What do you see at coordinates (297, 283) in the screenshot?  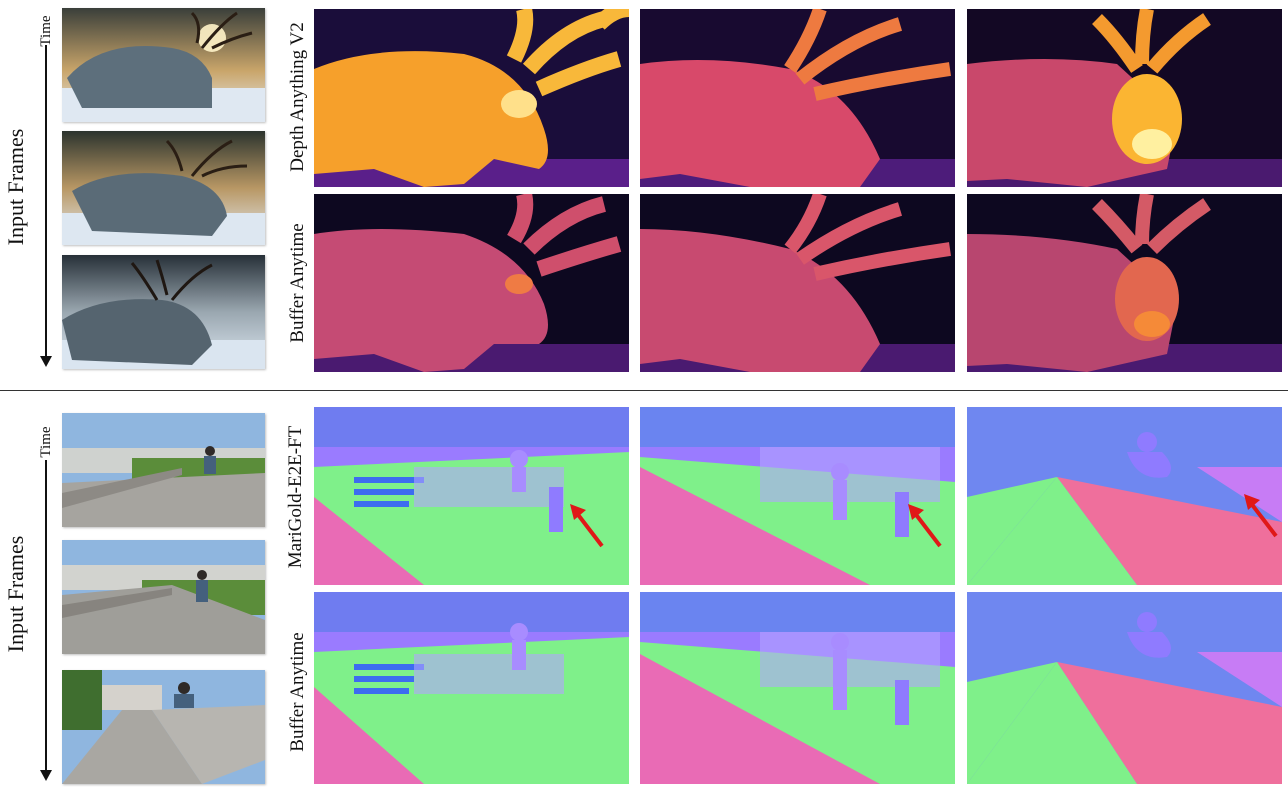 I see `top-row-label-buffer-anytime: Buffer Anytime` at bounding box center [297, 283].